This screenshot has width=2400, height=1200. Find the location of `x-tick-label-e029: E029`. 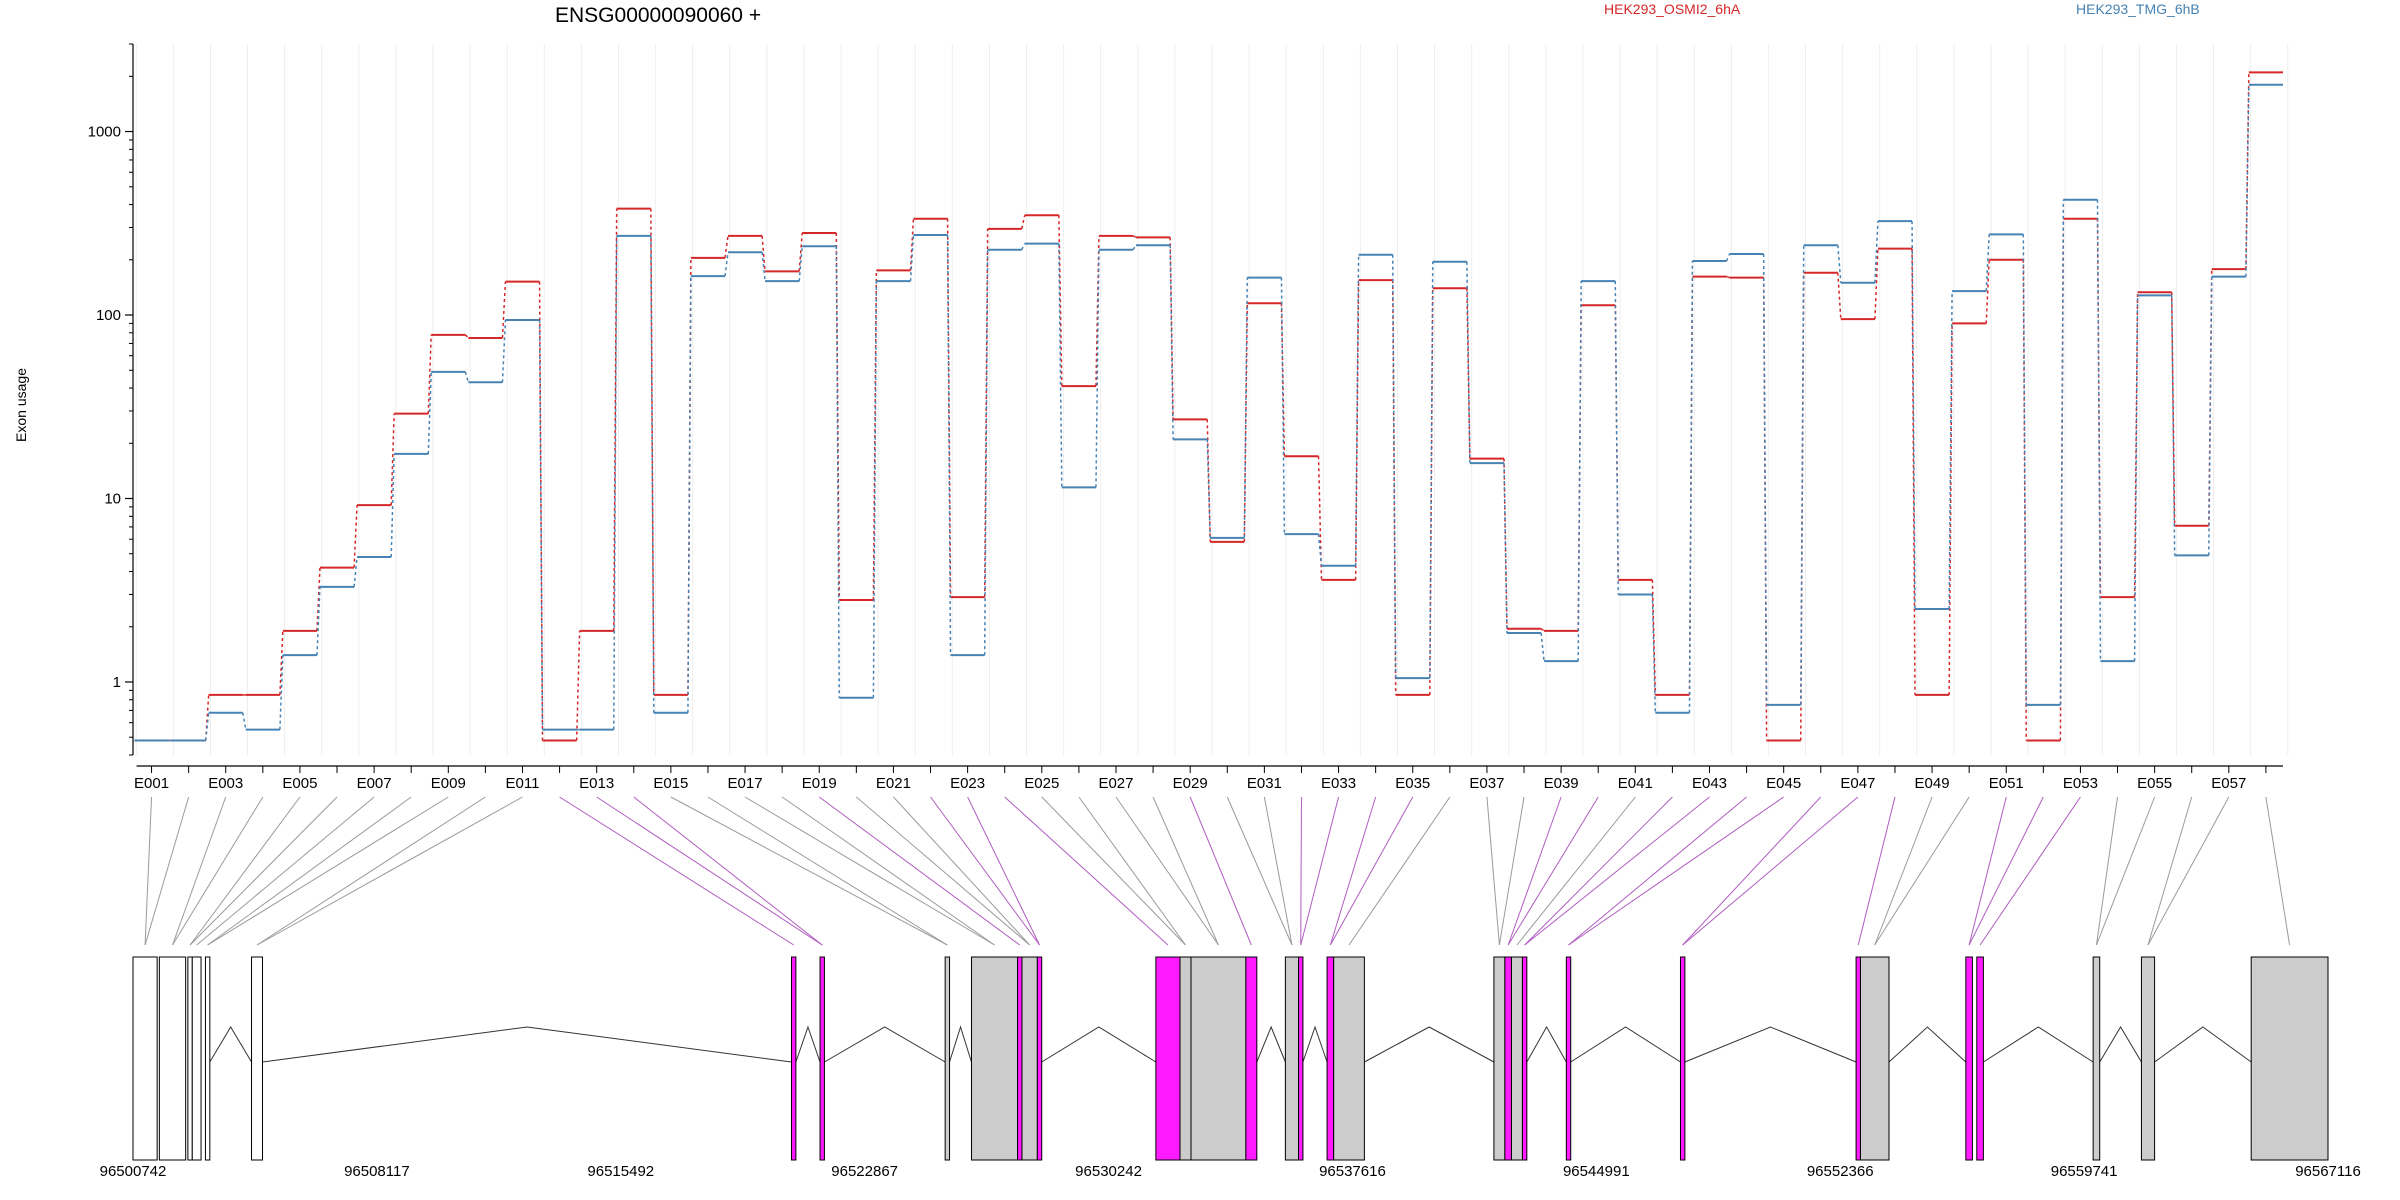

x-tick-label-e029: E029 is located at coordinates (1190, 783).